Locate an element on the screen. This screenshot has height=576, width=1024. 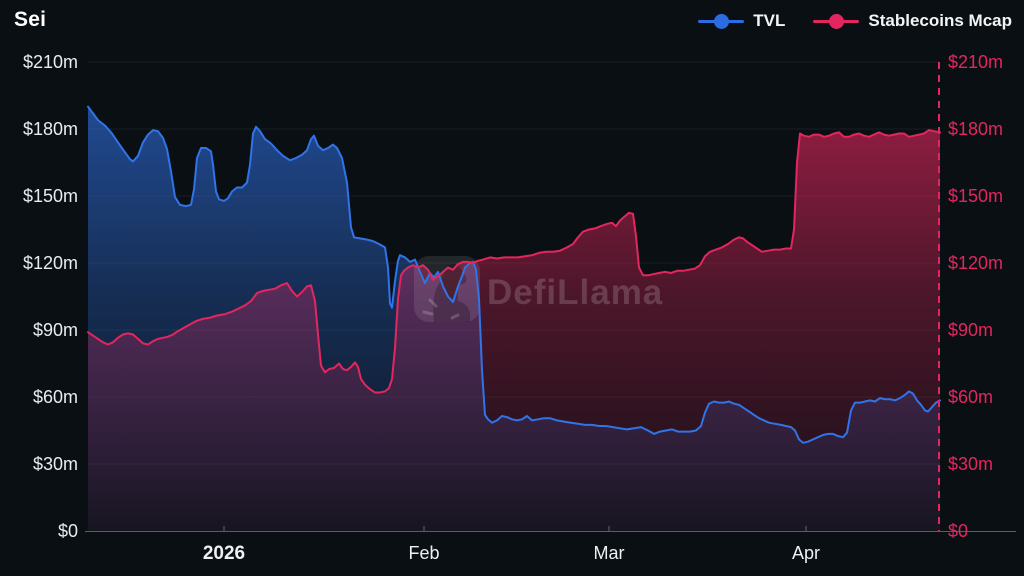
y-axis-label-left: $30m is located at coordinates (55, 464).